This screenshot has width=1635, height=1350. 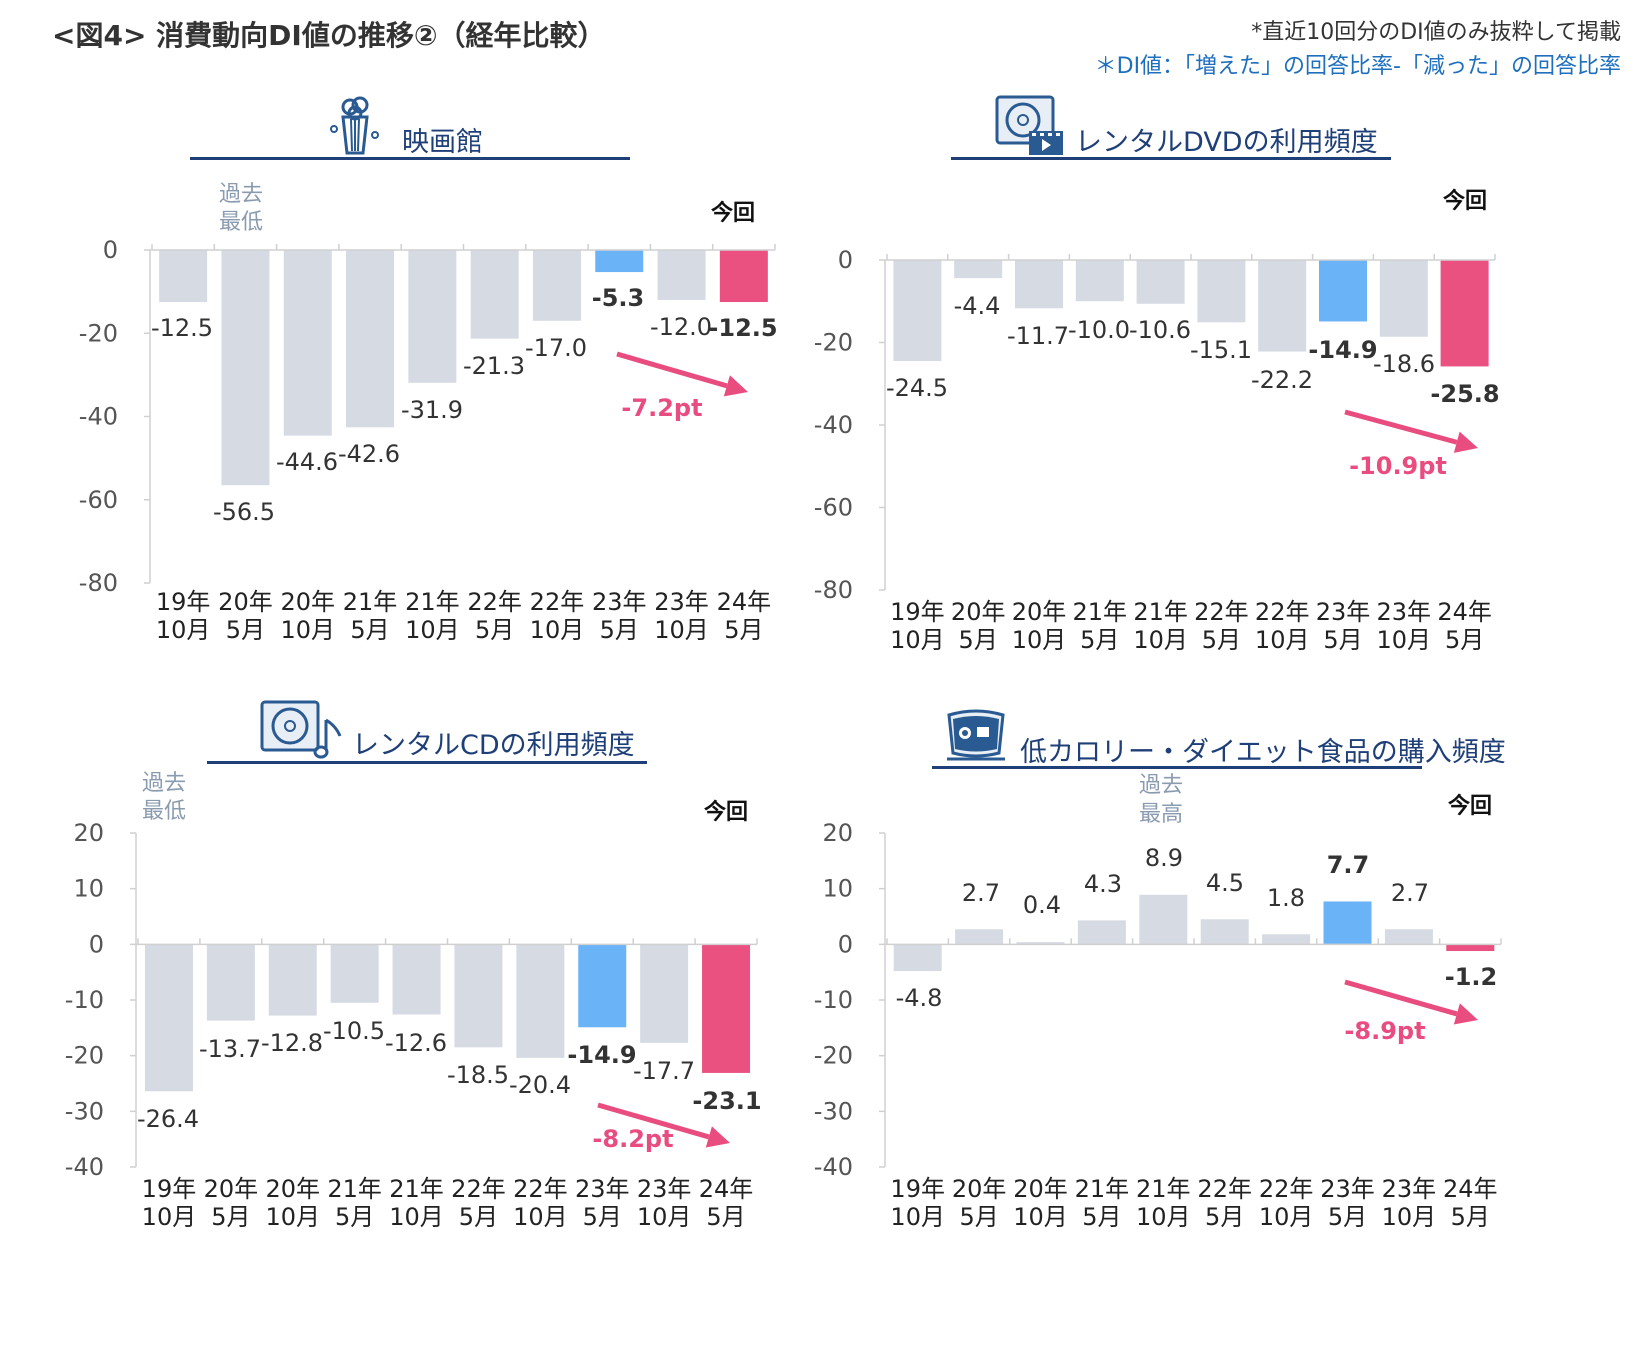 I want to click on y-tick-label: -60, so click(x=98, y=500).